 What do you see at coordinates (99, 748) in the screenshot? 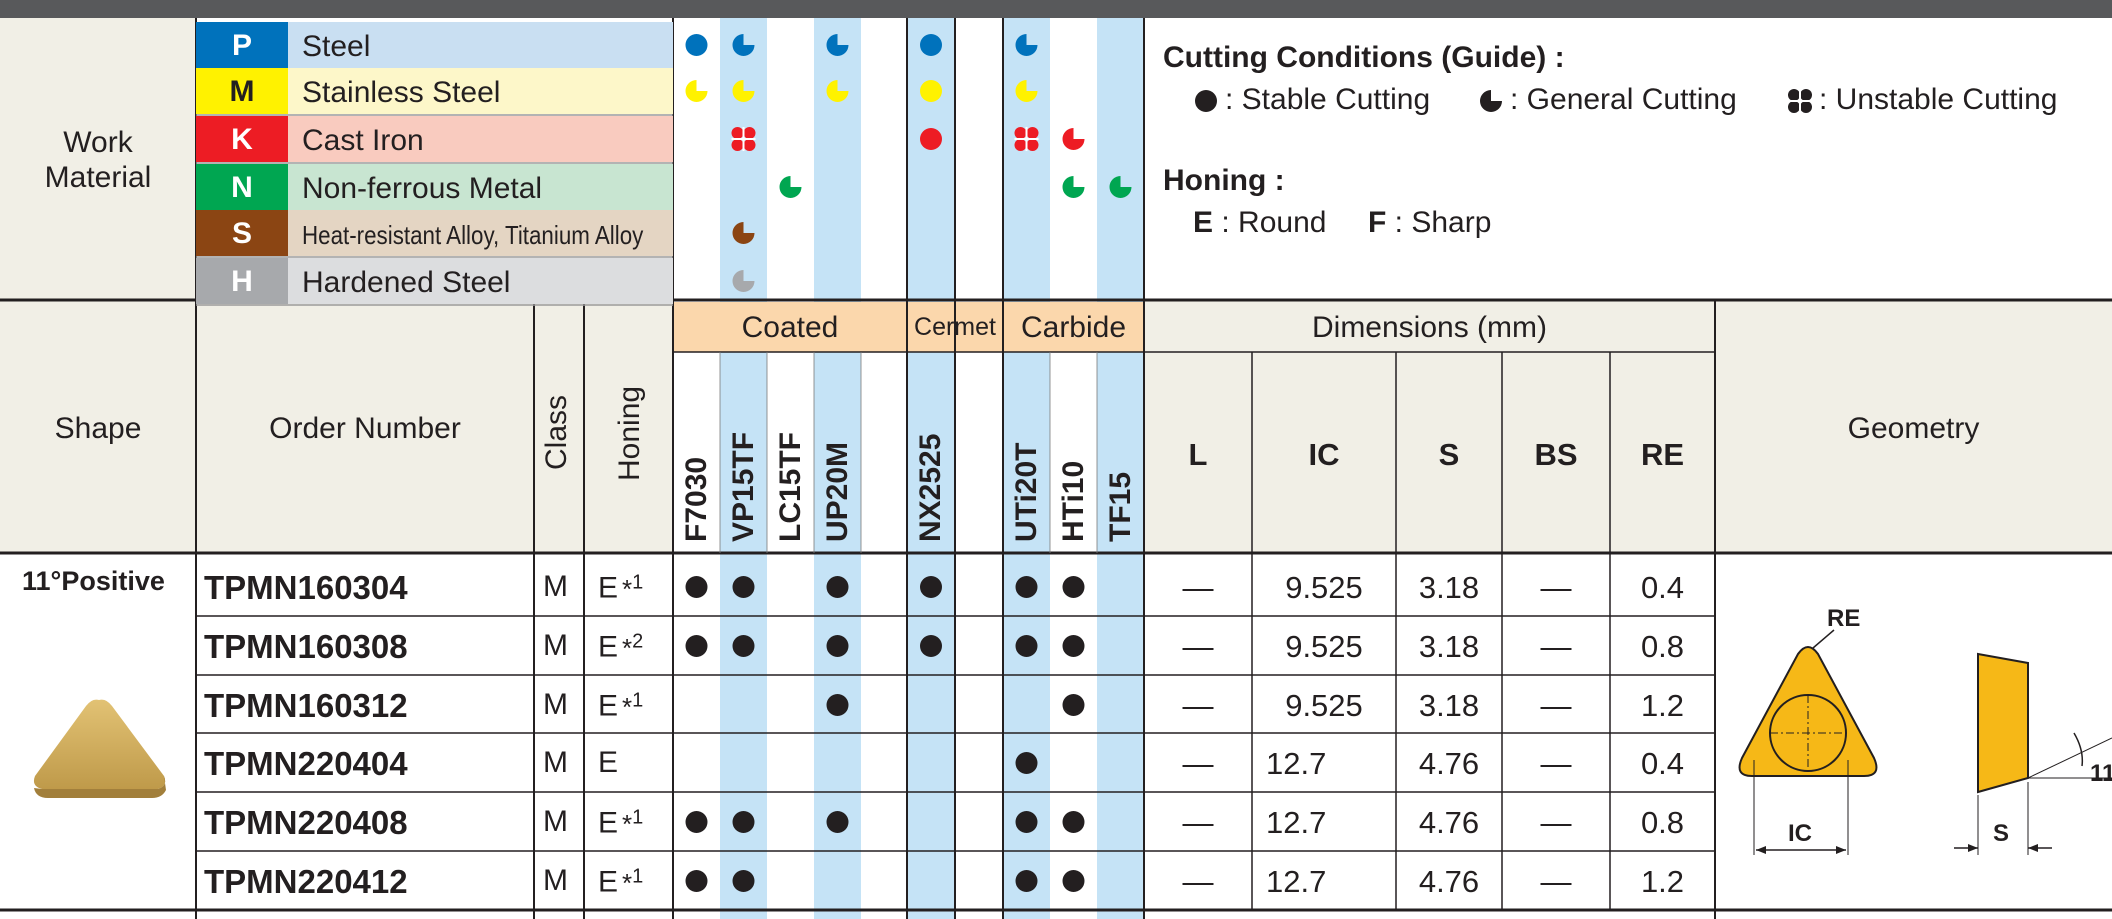
I see `insert-image` at bounding box center [99, 748].